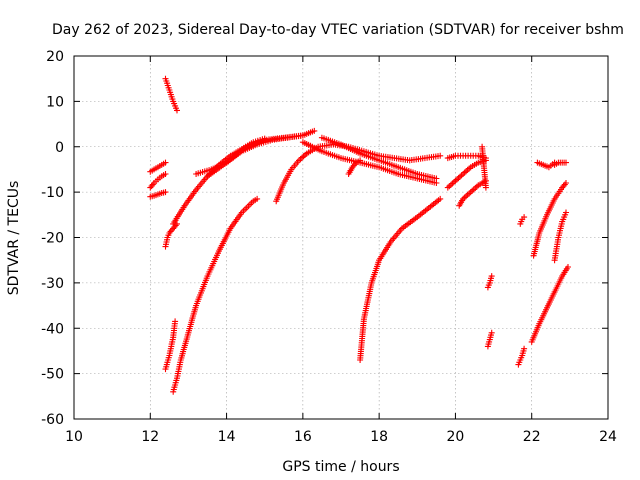  Describe the element at coordinates (341, 437) in the screenshot. I see `x-tick-labels: 10 12 14 16 18 20 22 24` at that location.